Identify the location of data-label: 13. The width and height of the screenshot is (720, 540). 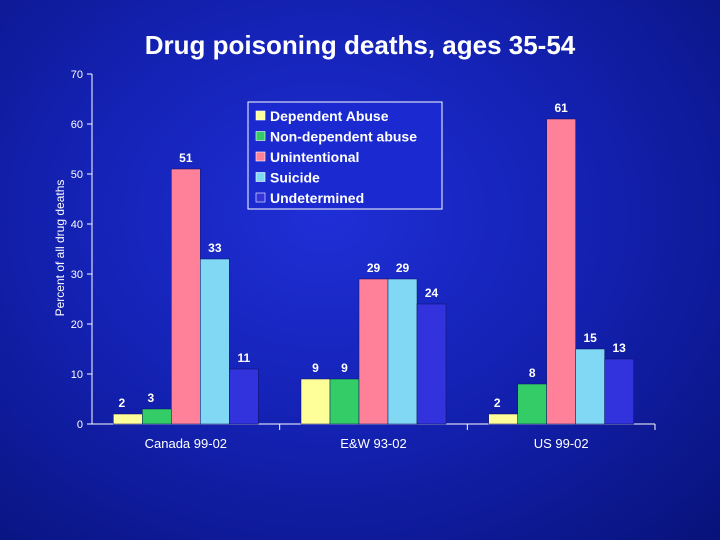
(619, 348).